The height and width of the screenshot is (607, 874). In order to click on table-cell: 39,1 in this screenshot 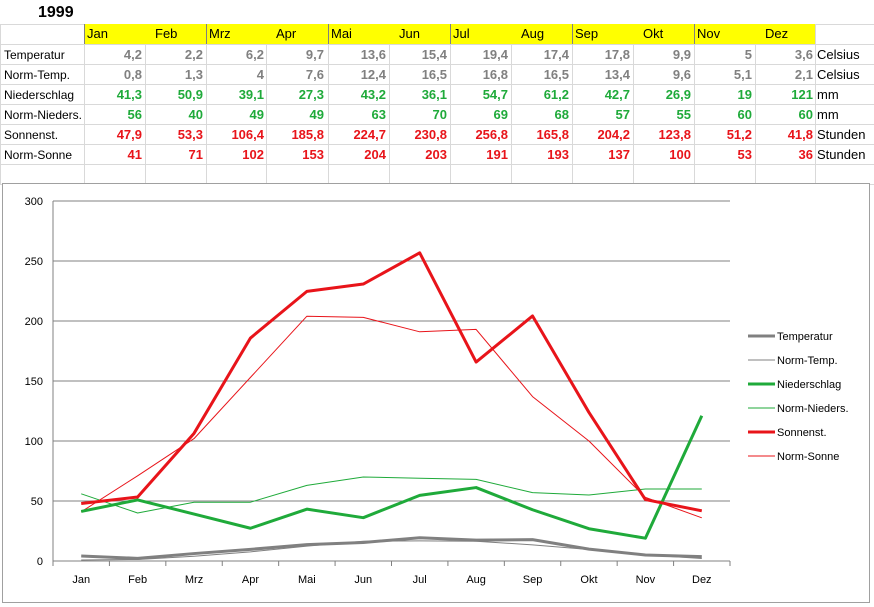, I will do `click(251, 94)`.